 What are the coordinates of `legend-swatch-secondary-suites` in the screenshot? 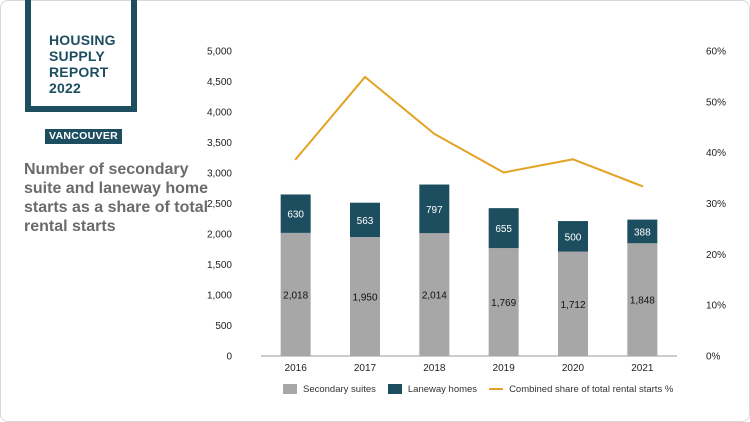 It's located at (290, 389).